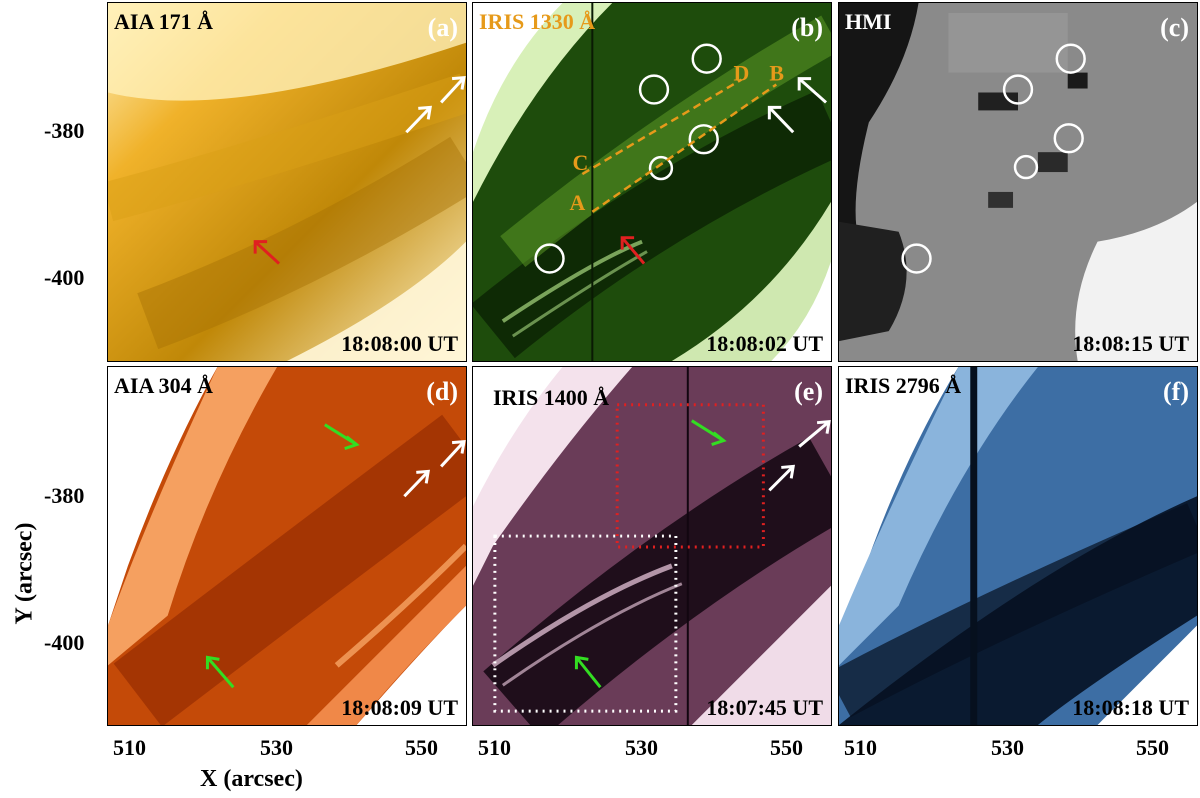  What do you see at coordinates (359, 170) in the screenshot?
I see `panel-a-overlay` at bounding box center [359, 170].